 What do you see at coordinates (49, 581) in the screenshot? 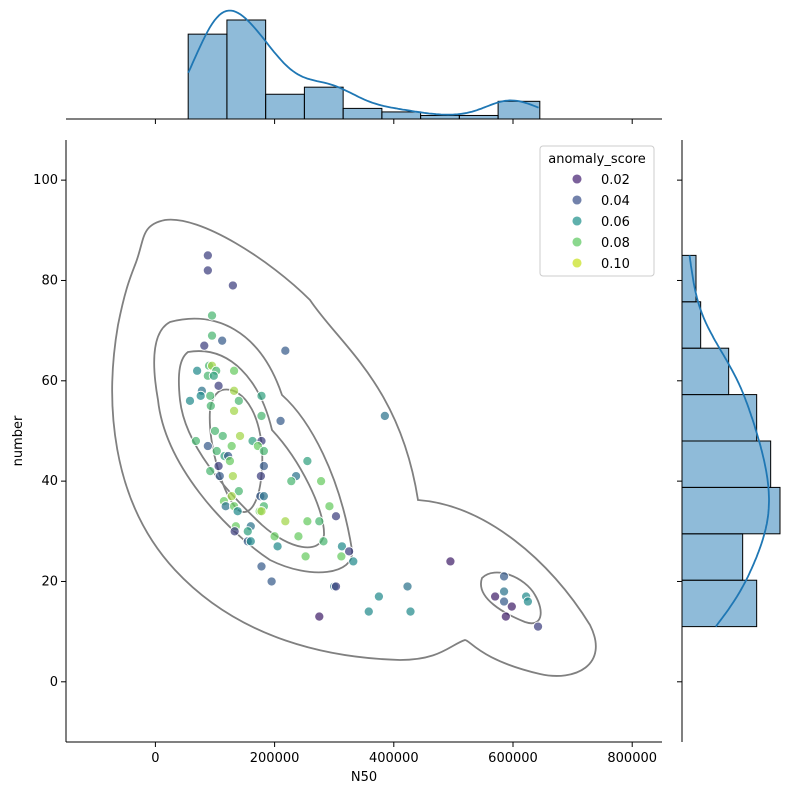
I see `y-tick-label: 20` at bounding box center [49, 581].